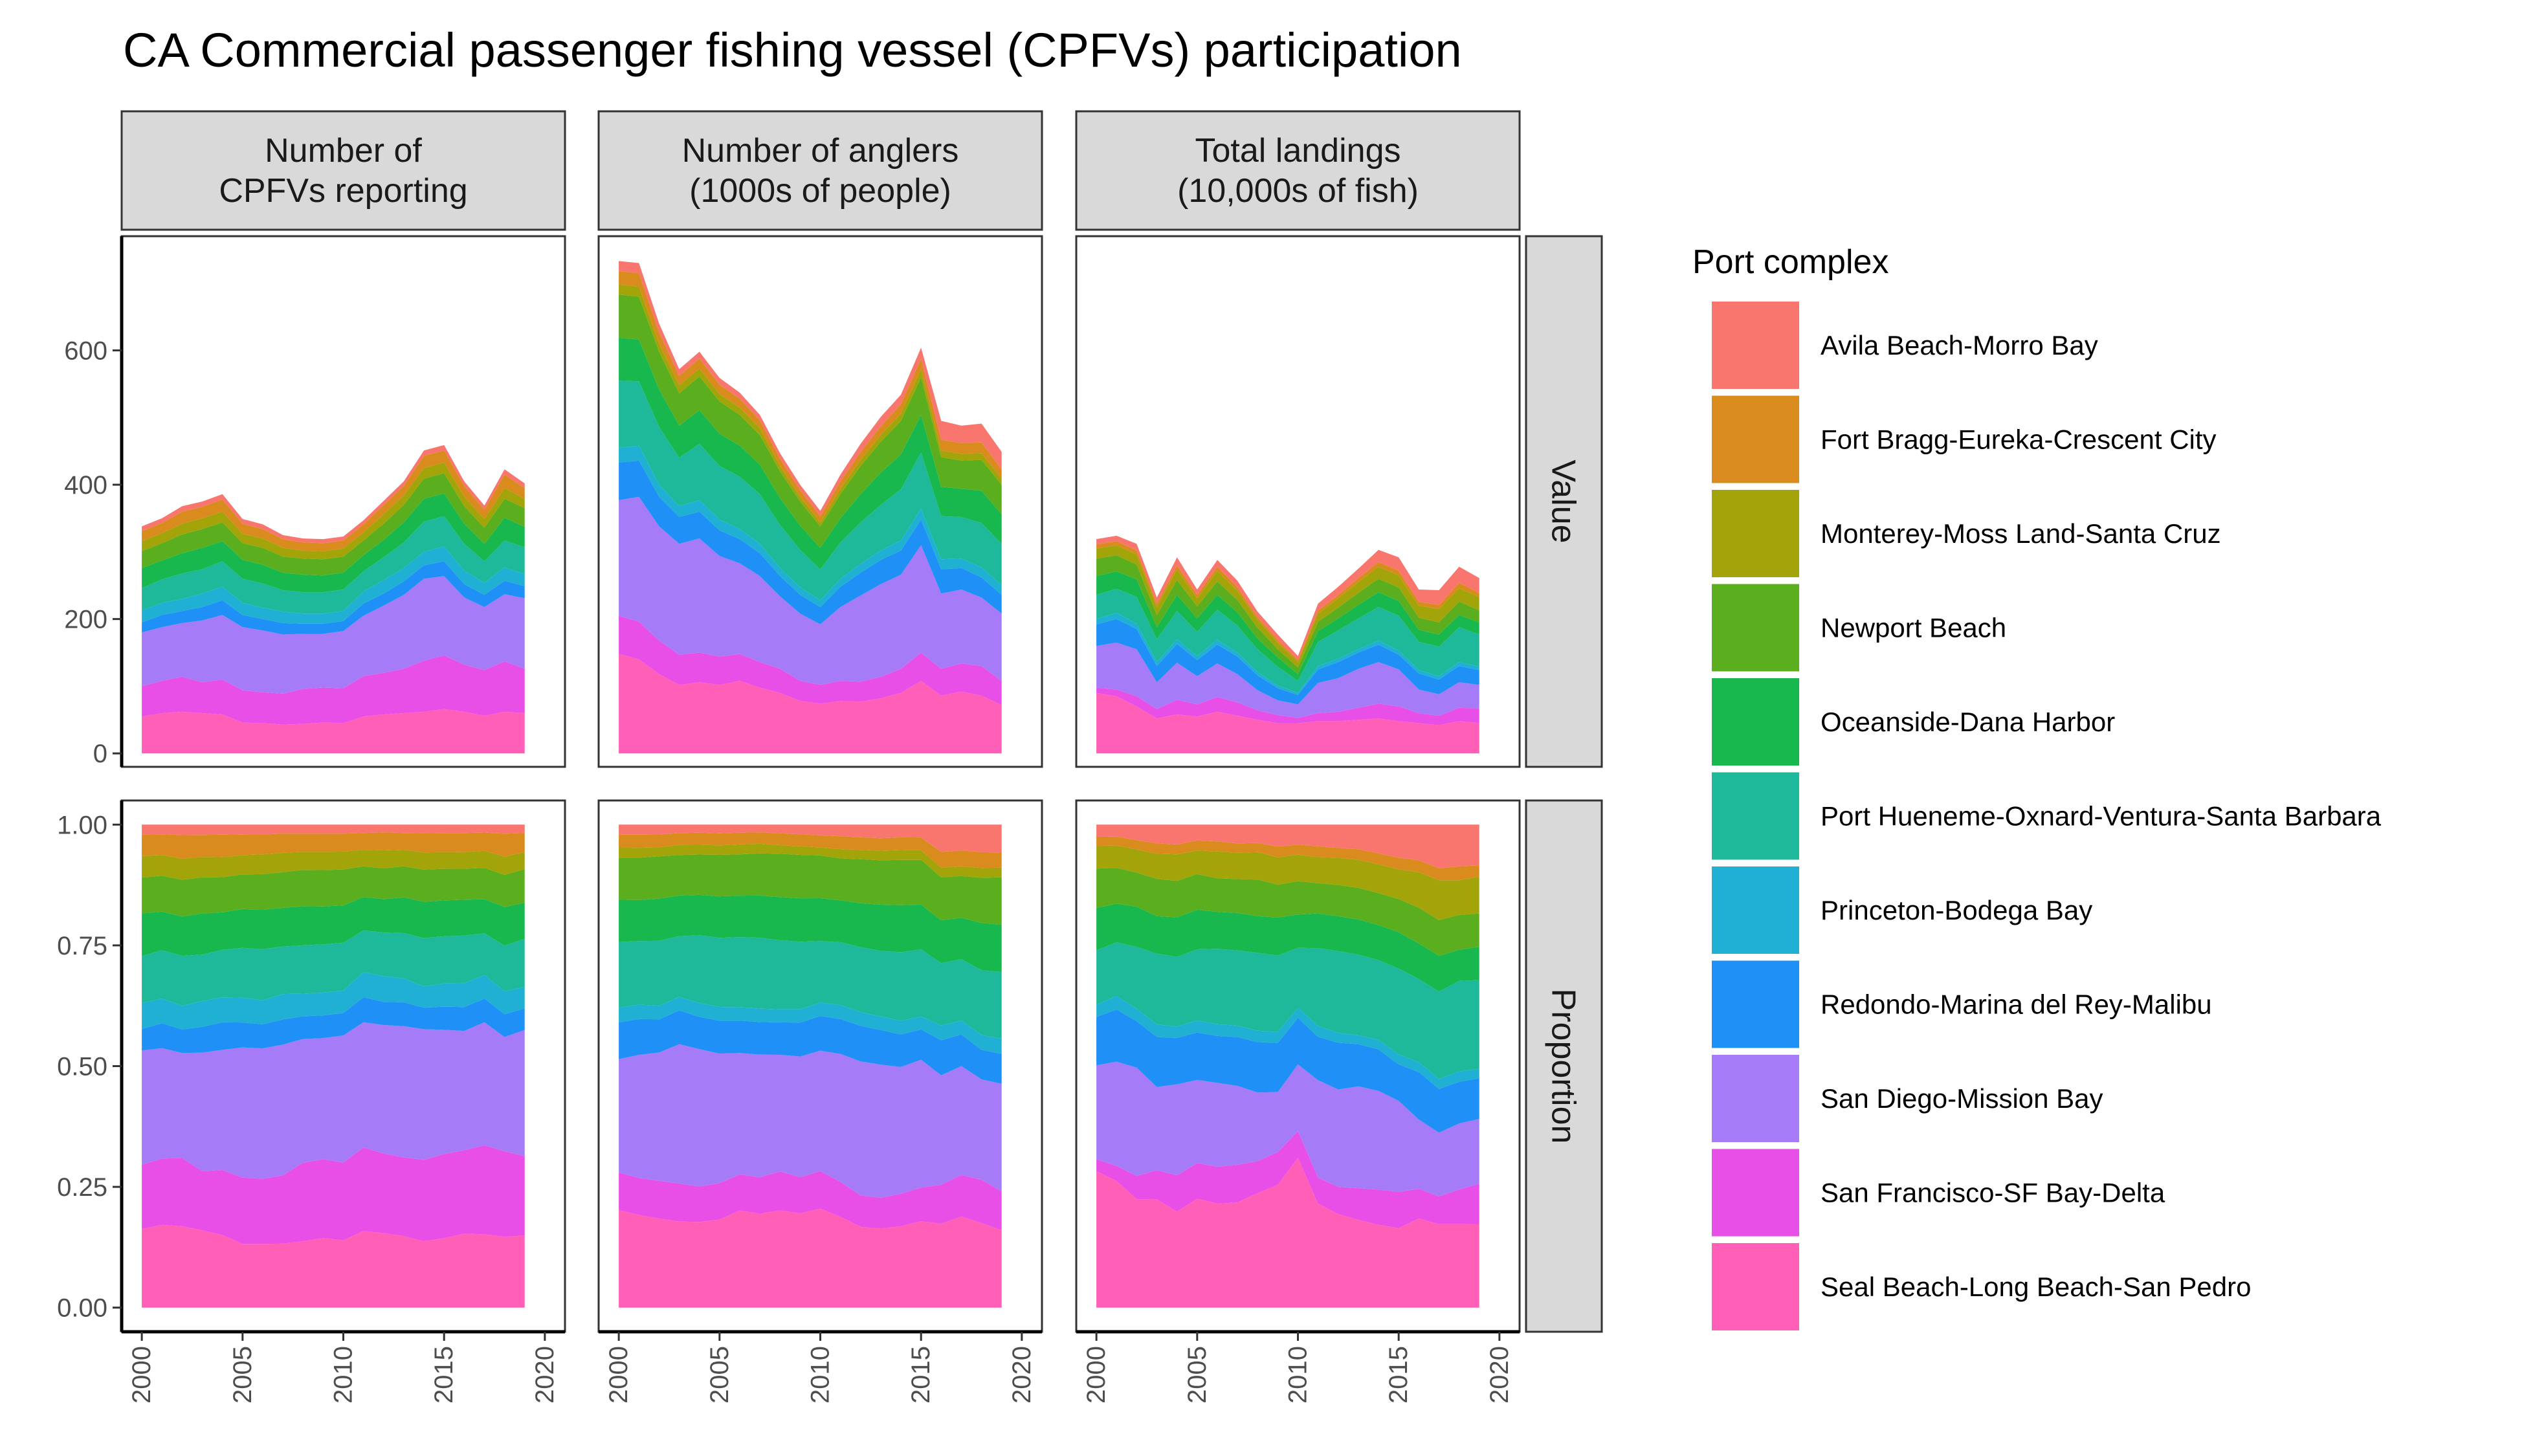 Image resolution: width=2524 pixels, height=1456 pixels. I want to click on legend-title: Port complex, so click(1790, 262).